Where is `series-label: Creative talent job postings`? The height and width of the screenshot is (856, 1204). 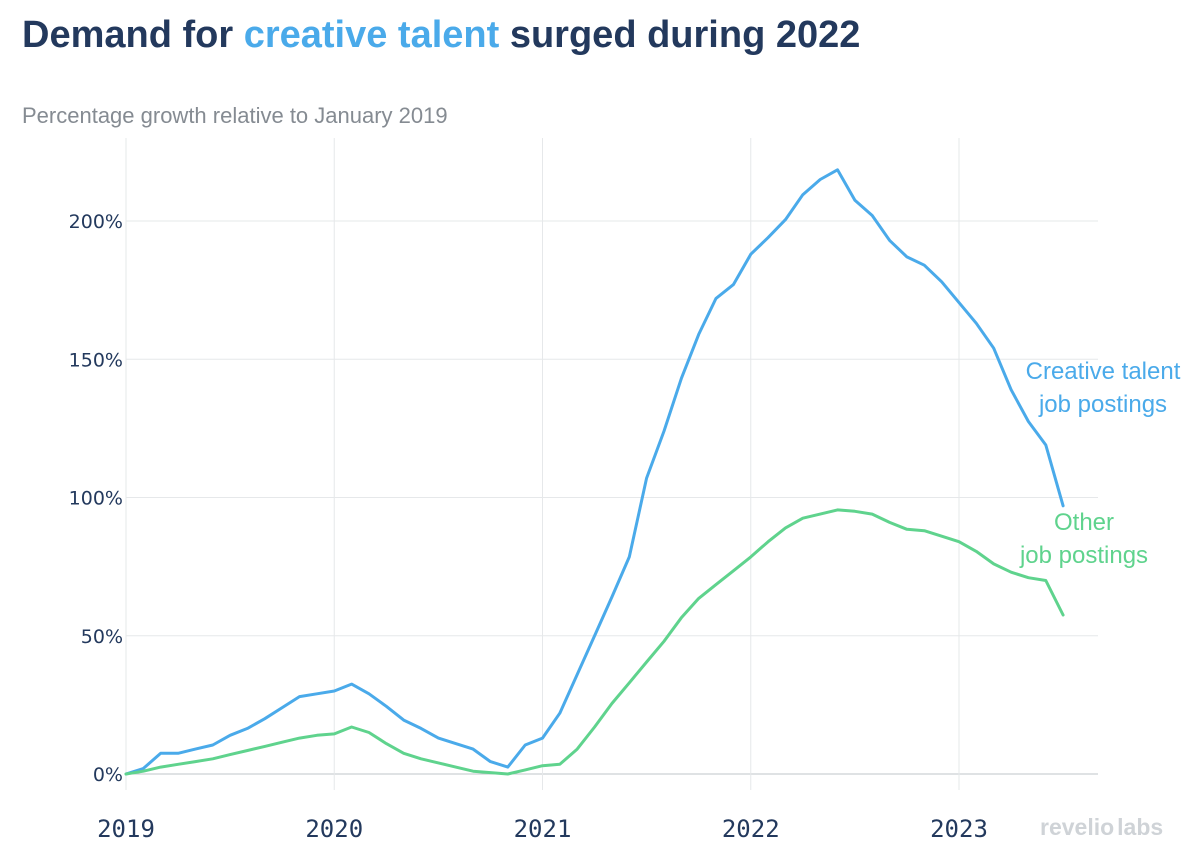 series-label: Creative talent job postings is located at coordinates (1103, 388).